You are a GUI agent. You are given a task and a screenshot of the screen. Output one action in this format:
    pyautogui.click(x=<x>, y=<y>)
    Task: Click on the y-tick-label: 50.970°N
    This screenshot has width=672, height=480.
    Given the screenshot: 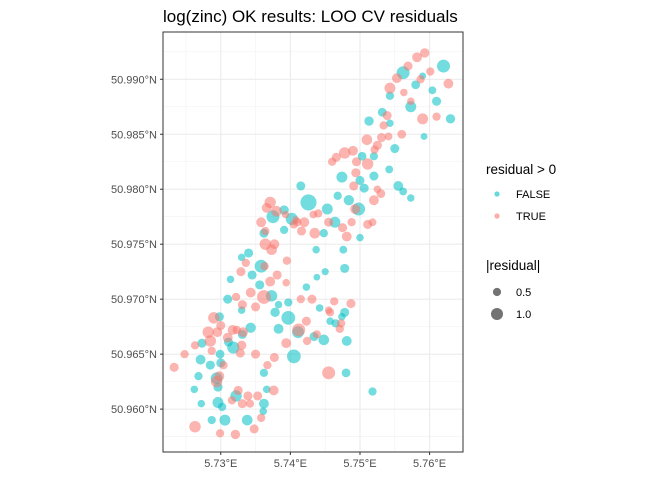 What is the action you would take?
    pyautogui.click(x=134, y=300)
    